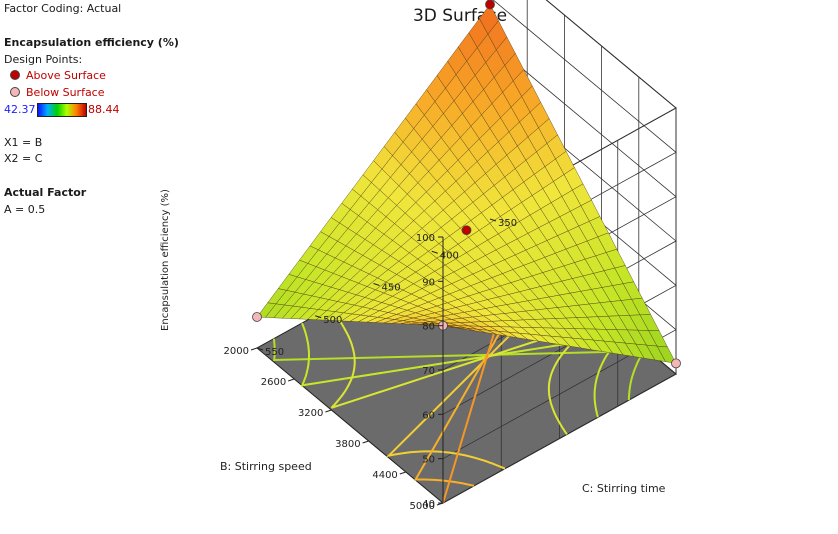  What do you see at coordinates (274, 352) in the screenshot?
I see `y-tick-label: 550` at bounding box center [274, 352].